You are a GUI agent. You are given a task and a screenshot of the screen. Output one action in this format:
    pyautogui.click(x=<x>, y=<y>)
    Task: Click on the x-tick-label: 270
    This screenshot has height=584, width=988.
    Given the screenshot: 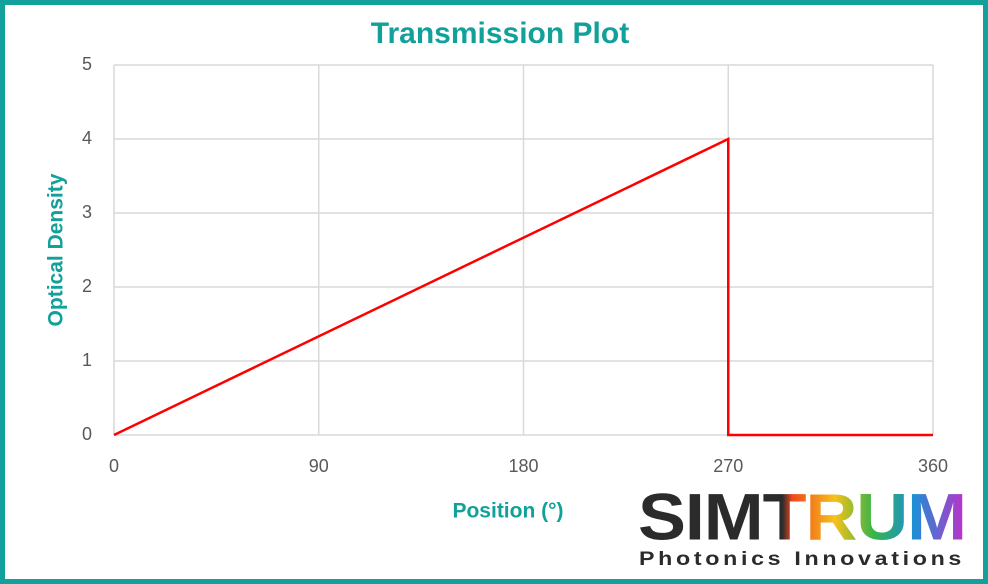 What is the action you would take?
    pyautogui.click(x=728, y=466)
    